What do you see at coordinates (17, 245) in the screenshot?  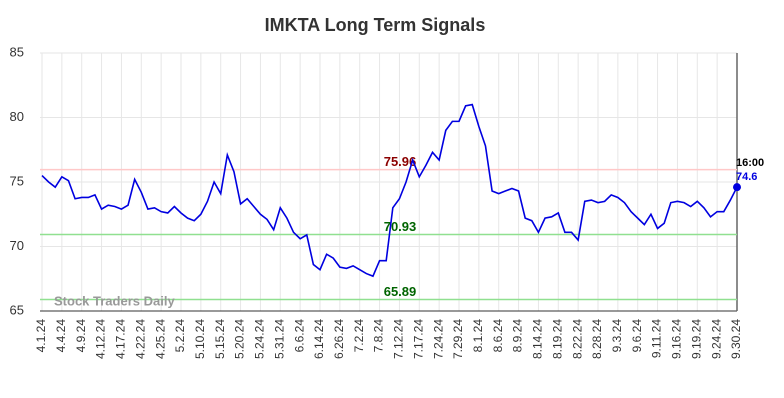 I see `y-tick-label: 70` at bounding box center [17, 245].